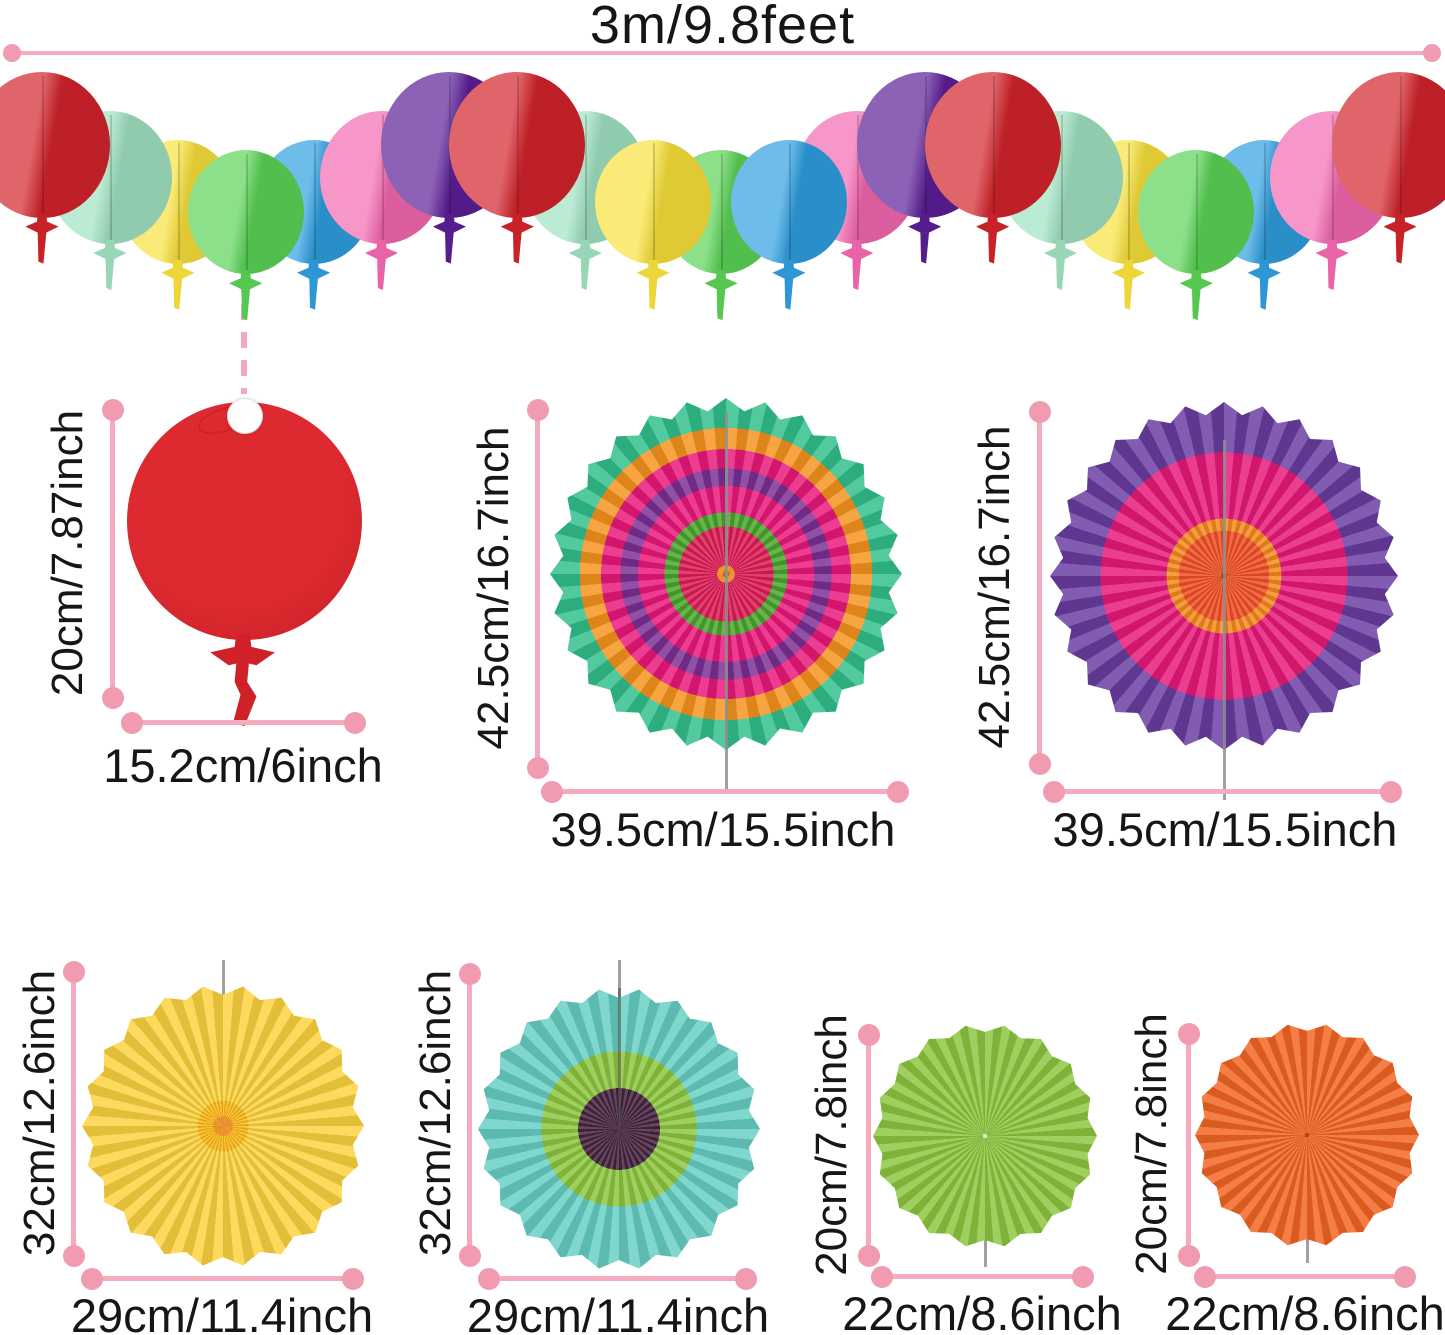  I want to click on balloon-cutout, so click(244, 521).